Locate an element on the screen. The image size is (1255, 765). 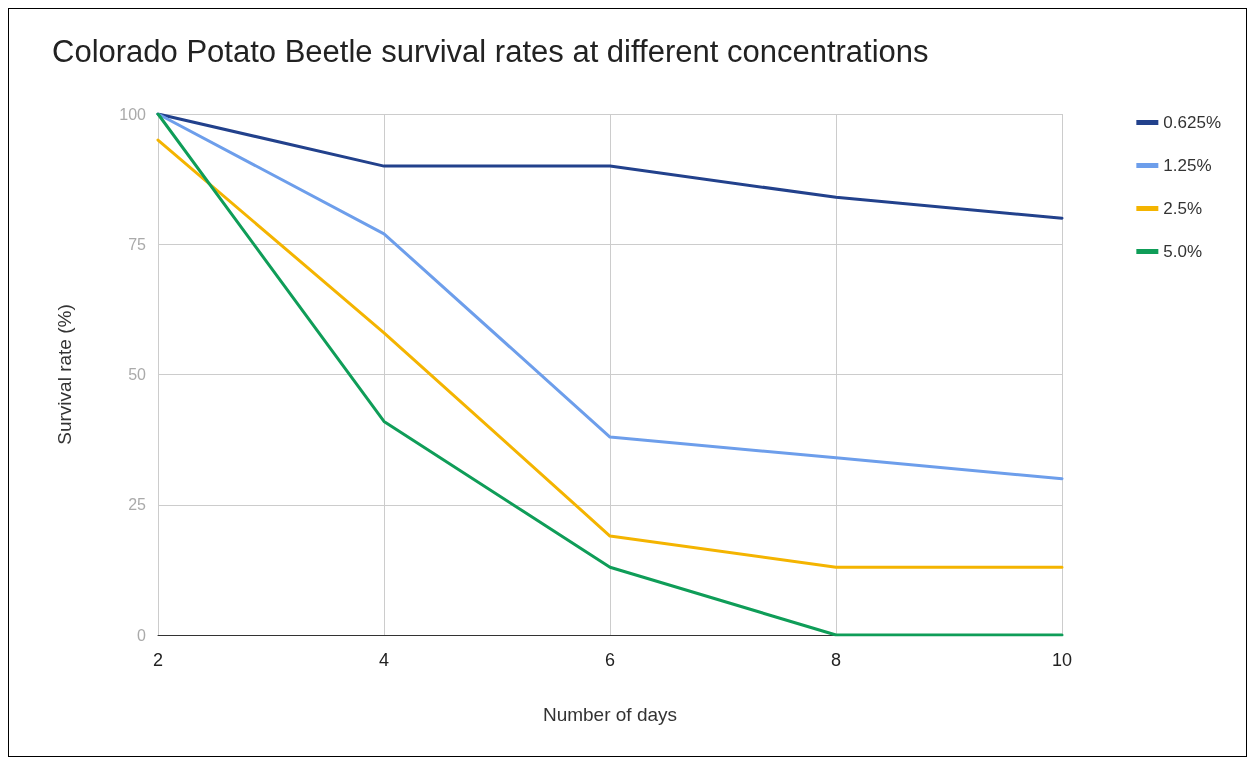
x-tick-label: 2 is located at coordinates (158, 660).